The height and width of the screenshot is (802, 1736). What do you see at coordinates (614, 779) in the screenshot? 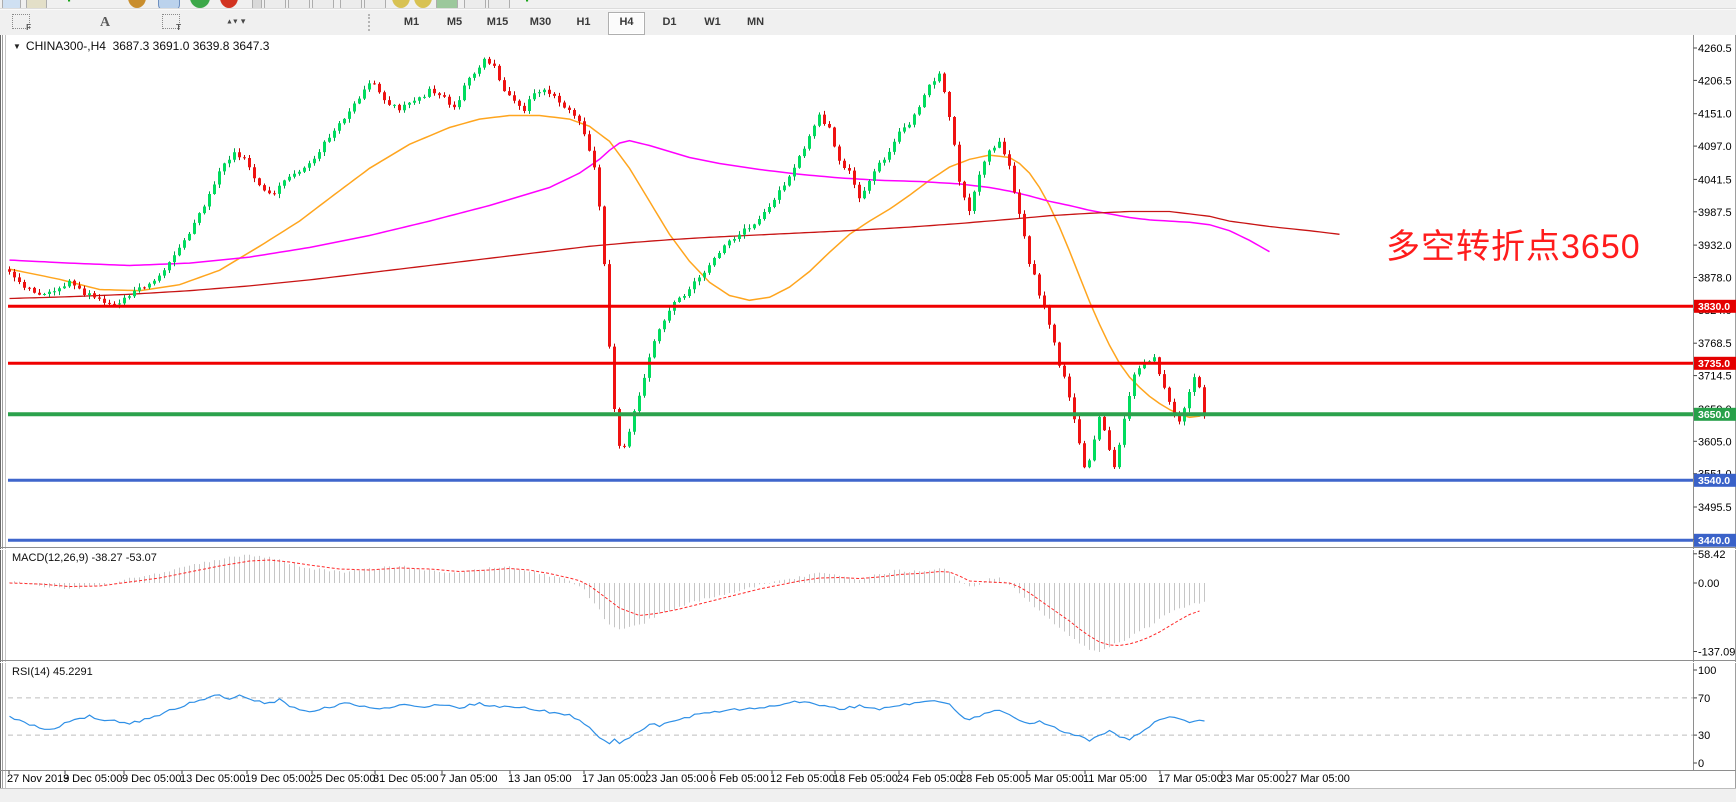
I see `svg-text: 17 Jan 05:00` at bounding box center [614, 779].